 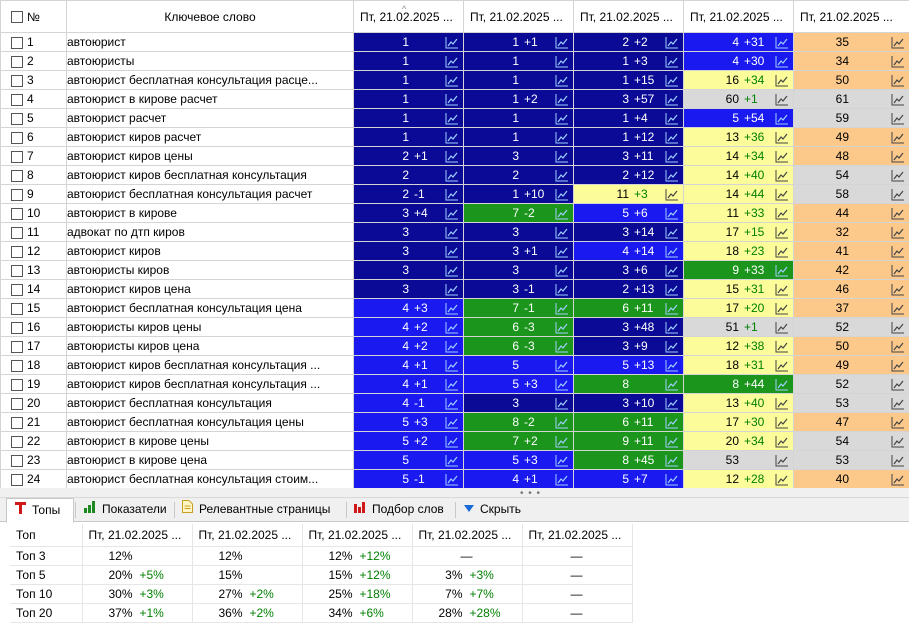 I want to click on table-row: 23 автоюрист в кирове цена 5 5 +3 8 +45 53 53, so click(x=454, y=460).